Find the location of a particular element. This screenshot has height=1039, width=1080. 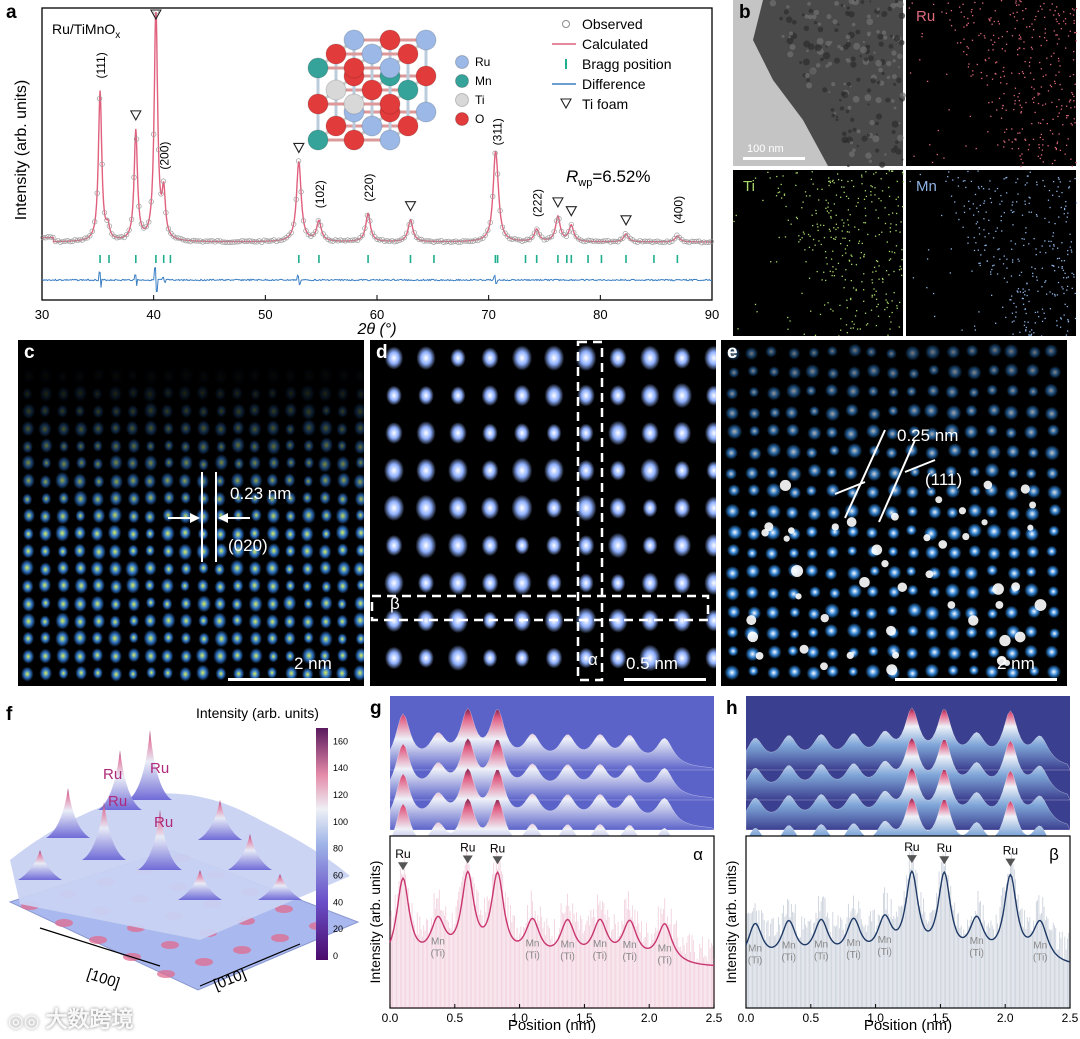

alpha-line-label: α is located at coordinates (593, 659).